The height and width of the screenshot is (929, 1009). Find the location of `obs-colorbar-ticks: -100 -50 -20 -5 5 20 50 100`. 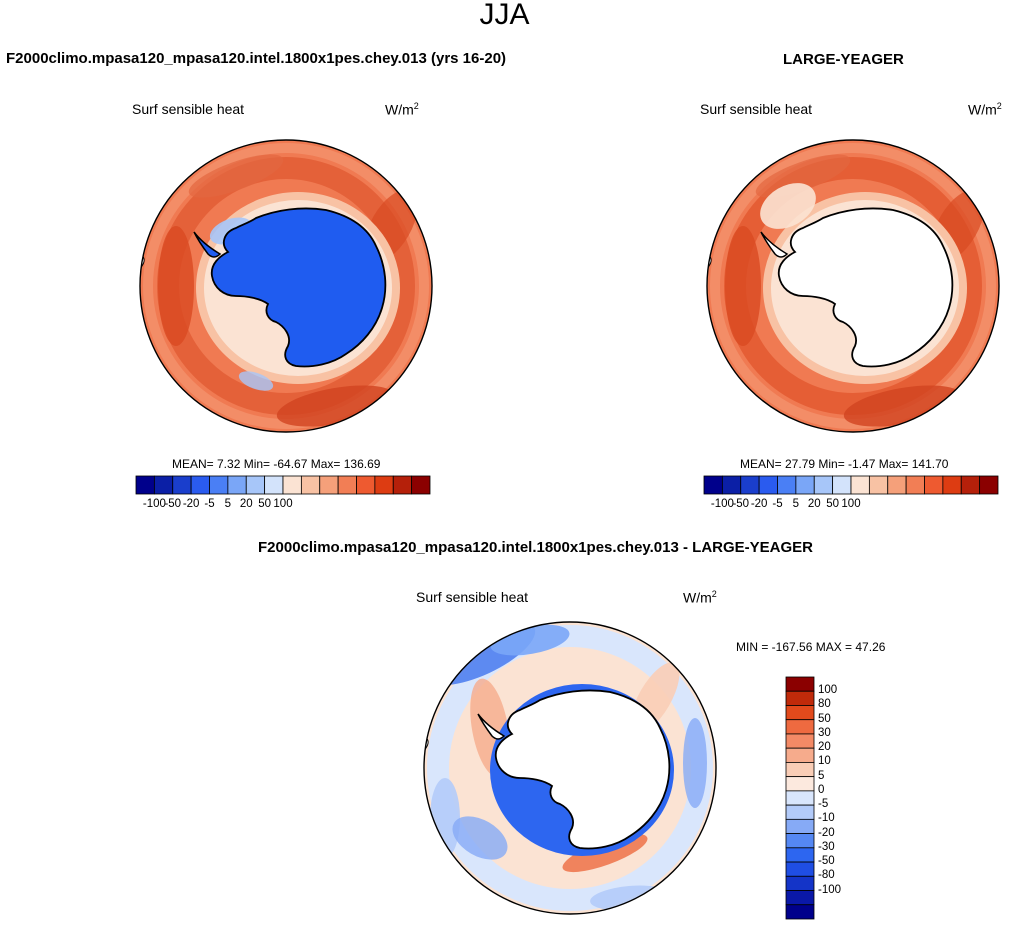

obs-colorbar-ticks: -100 -50 -20 -5 5 20 50 100 is located at coordinates (851, 506).